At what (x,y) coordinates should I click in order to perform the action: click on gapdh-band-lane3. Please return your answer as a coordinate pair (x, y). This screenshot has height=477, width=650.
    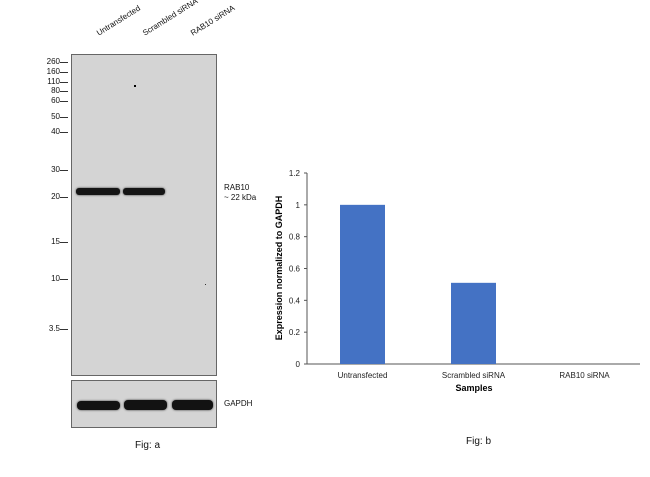
    Looking at the image, I should click on (192, 405).